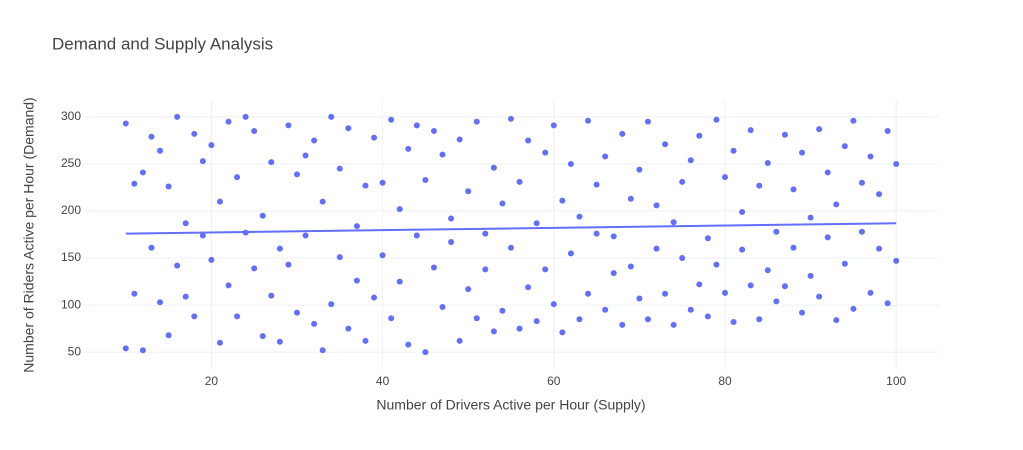  Describe the element at coordinates (212, 381) in the screenshot. I see `x-tick-label: 20` at that location.